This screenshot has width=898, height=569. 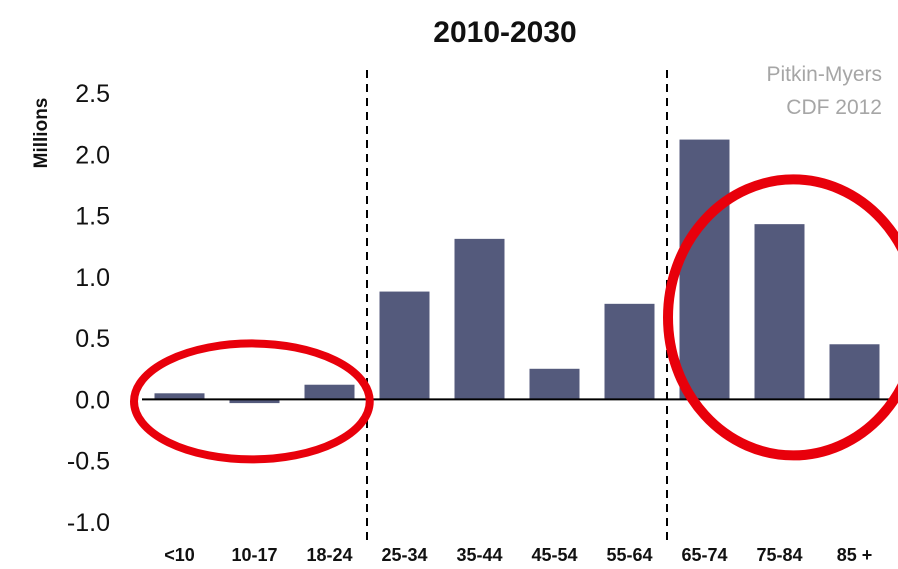 What do you see at coordinates (404, 555) in the screenshot?
I see `x-tick-label: 25-34` at bounding box center [404, 555].